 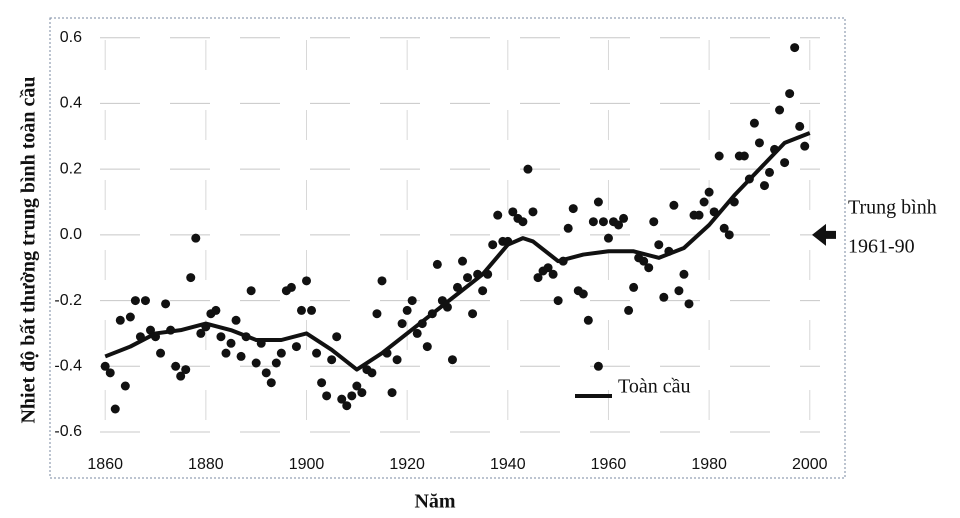 I want to click on x-tick-label: 1960, so click(x=609, y=464).